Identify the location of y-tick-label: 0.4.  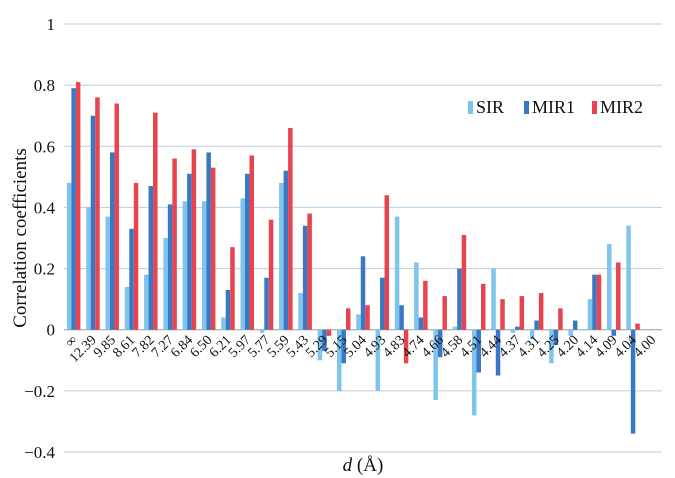
(45, 207).